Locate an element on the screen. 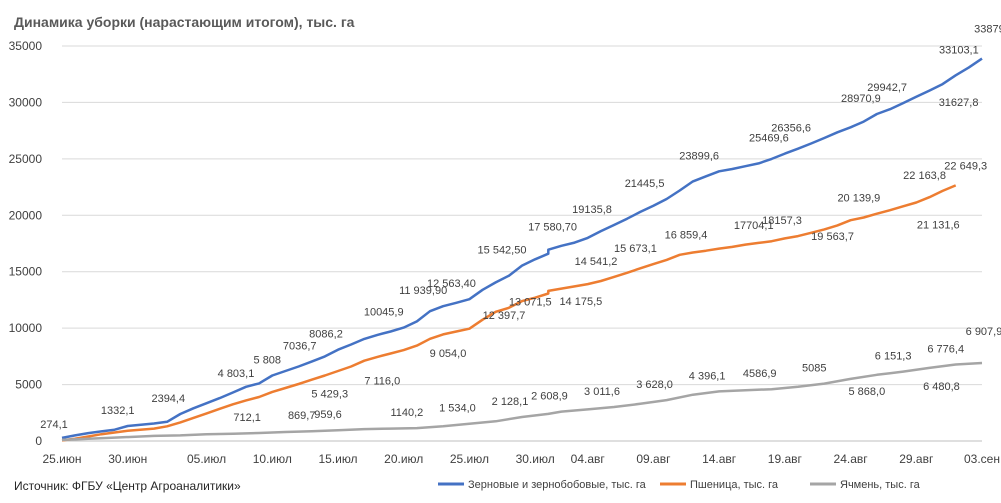 The image size is (1001, 503). data-label: 15 673,1 is located at coordinates (635, 249).